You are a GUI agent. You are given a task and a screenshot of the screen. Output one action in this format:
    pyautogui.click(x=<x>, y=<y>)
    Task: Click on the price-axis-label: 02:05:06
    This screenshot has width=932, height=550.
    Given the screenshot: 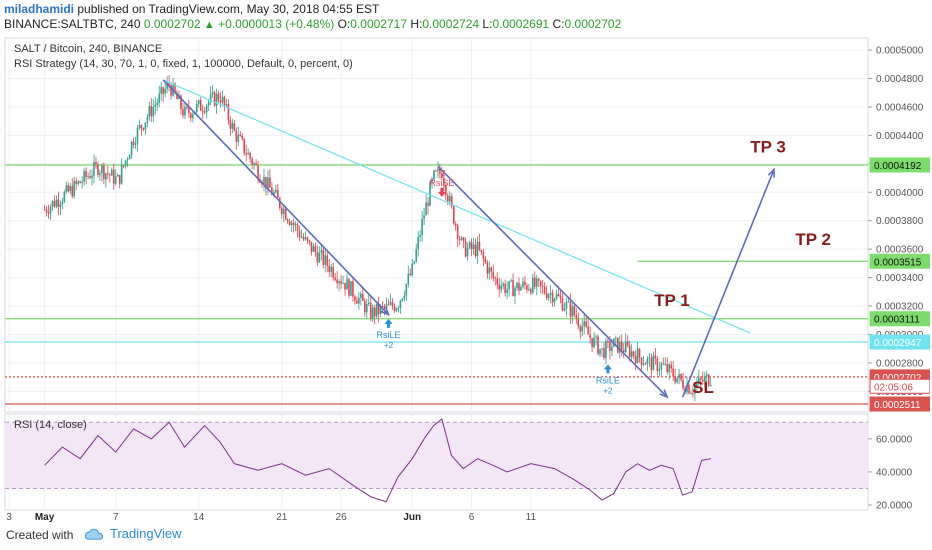 What is the action you would take?
    pyautogui.click(x=893, y=387)
    